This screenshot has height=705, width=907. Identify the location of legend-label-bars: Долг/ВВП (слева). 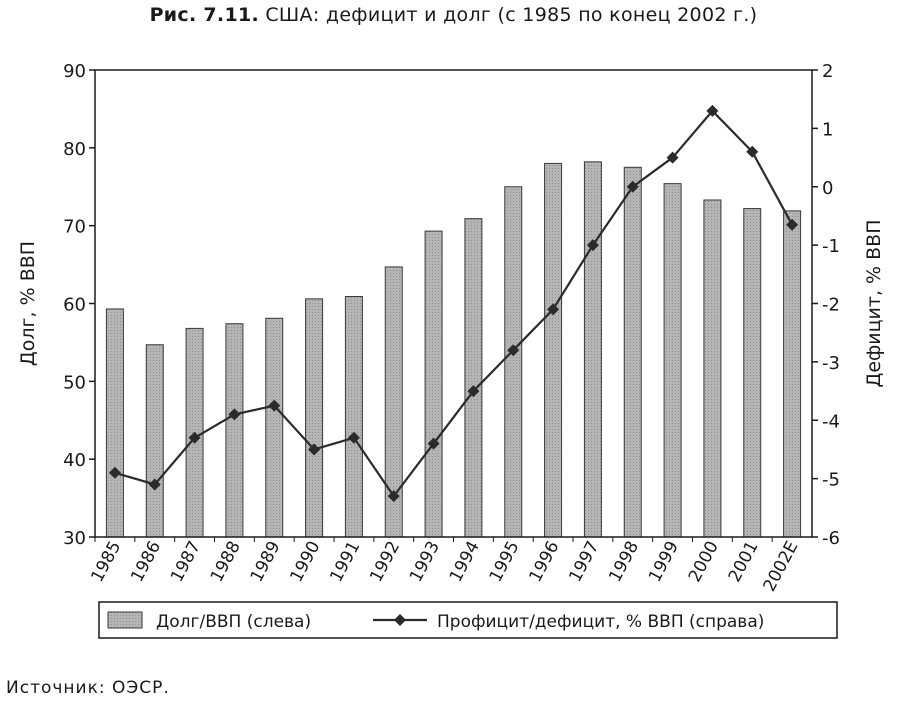
(233, 622).